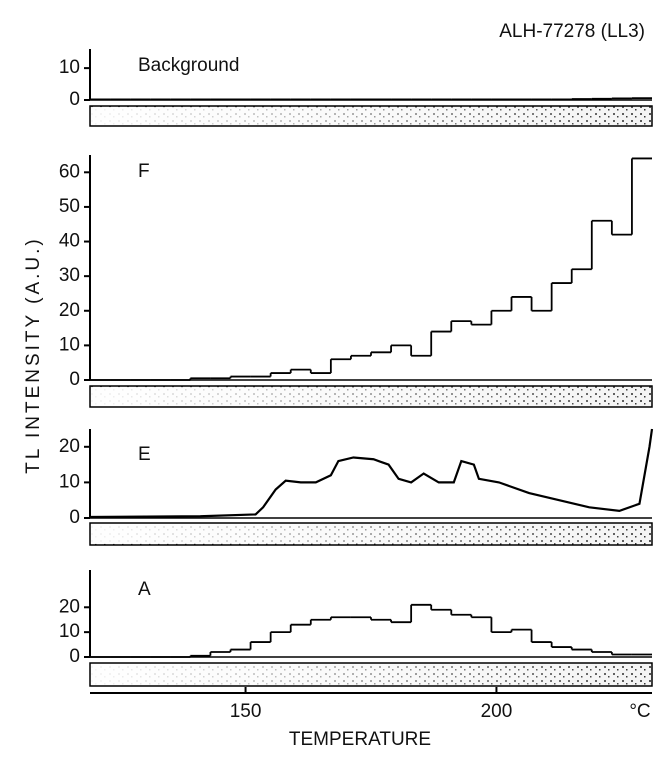 The height and width of the screenshot is (758, 658). Describe the element at coordinates (246, 711) in the screenshot. I see `x-tick-label: 150` at that location.